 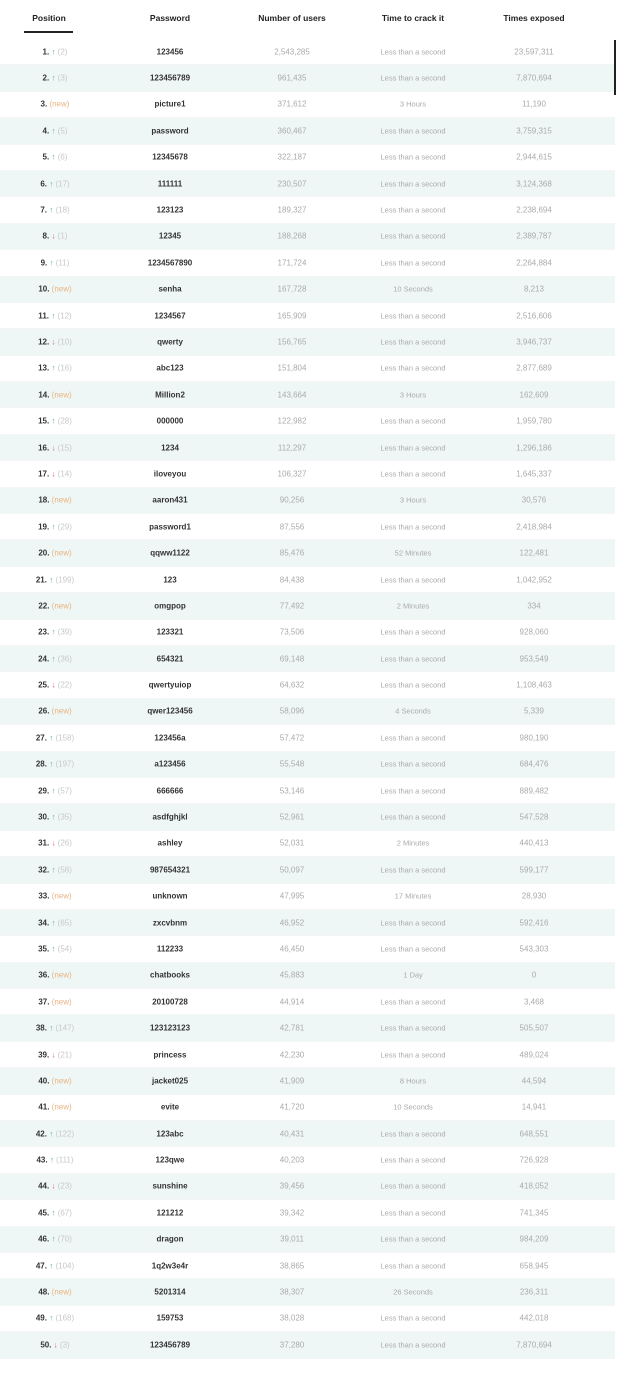 What do you see at coordinates (292, 791) in the screenshot?
I see `users-cell: 53,146` at bounding box center [292, 791].